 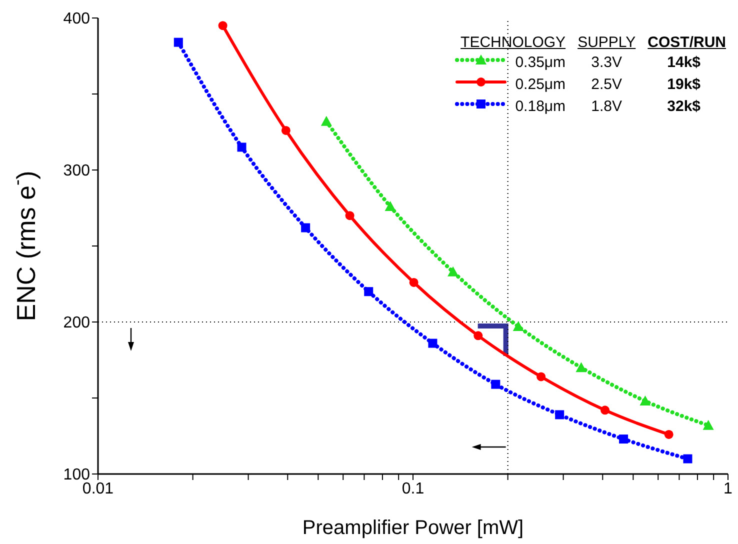 What do you see at coordinates (684, 62) in the screenshot?
I see `annotation: 14k$` at bounding box center [684, 62].